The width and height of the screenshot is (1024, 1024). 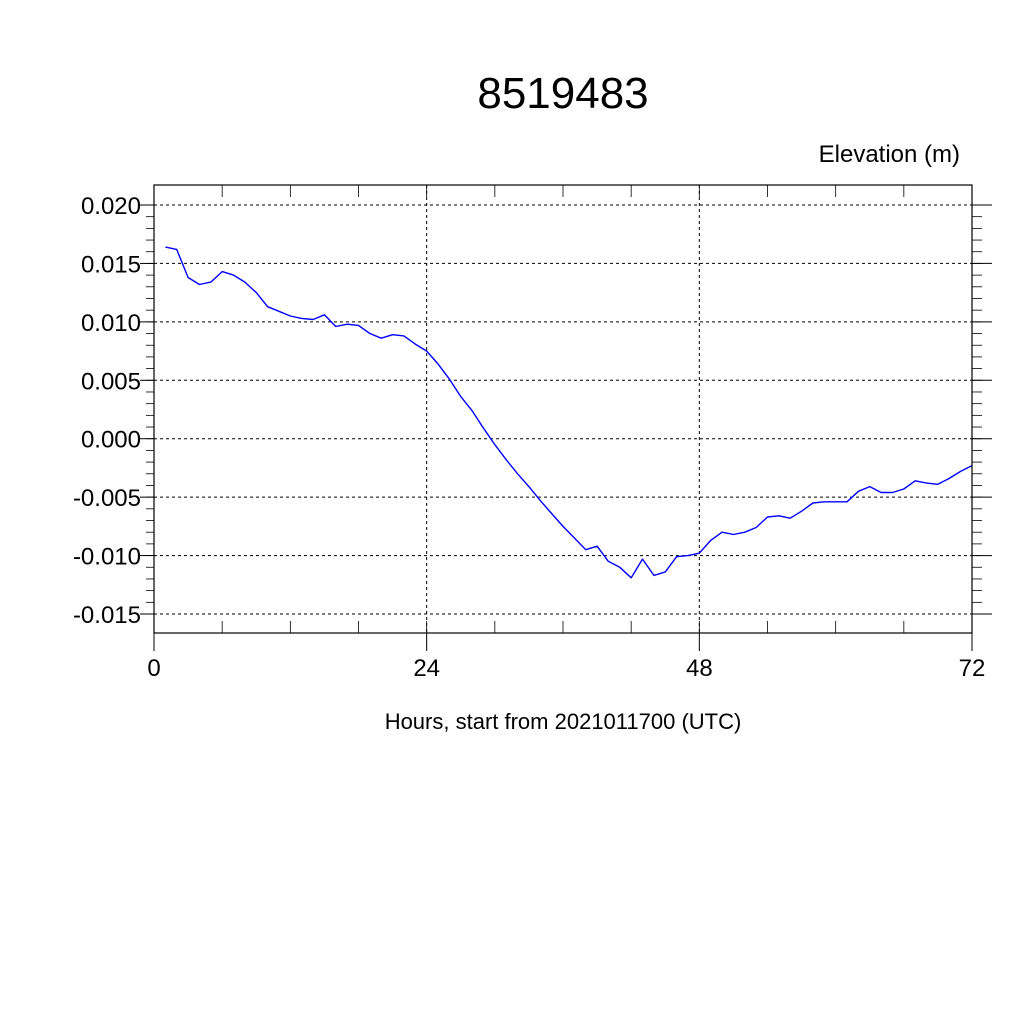 I want to click on y-tick-label: -0.015, so click(x=107, y=615).